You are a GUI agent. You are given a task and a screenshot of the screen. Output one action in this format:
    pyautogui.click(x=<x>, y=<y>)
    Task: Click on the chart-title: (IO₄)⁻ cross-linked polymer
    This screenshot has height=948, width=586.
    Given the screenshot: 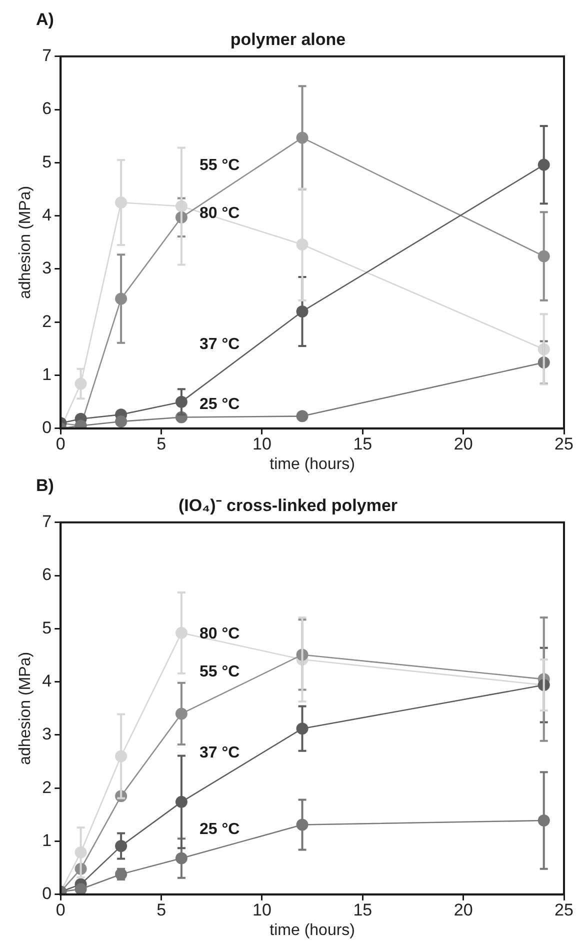 What is the action you would take?
    pyautogui.click(x=288, y=505)
    